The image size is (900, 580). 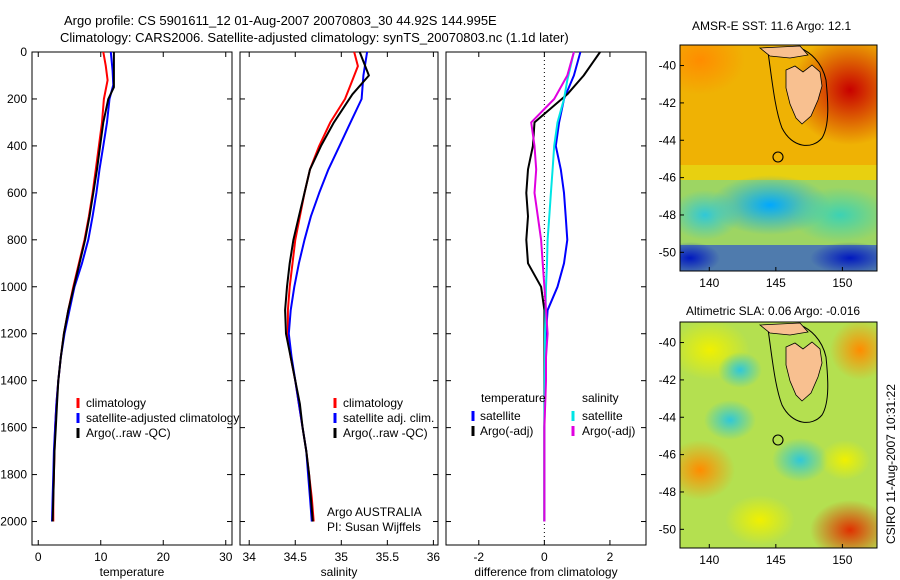 I want to click on panel2-xtick-label: 35, so click(x=342, y=557).